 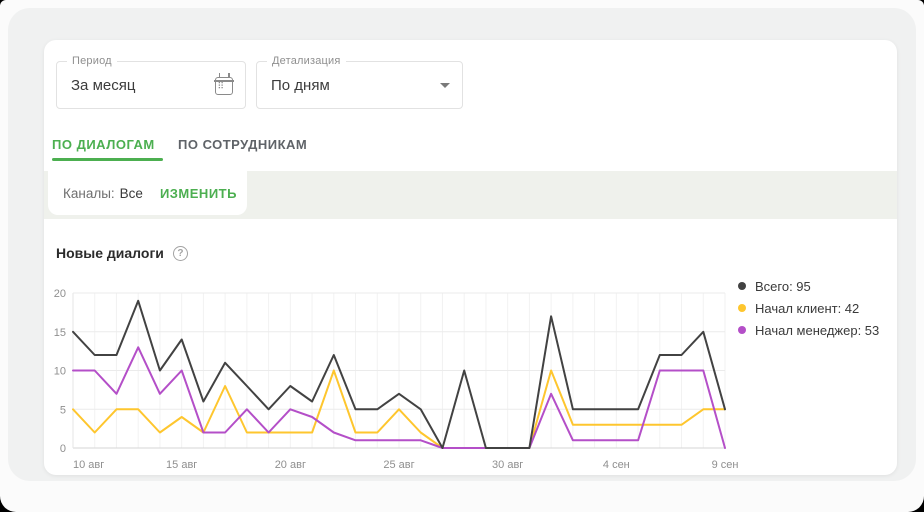 I want to click on tab-by-employees: ПО СОТРУДНИКАМ, so click(x=243, y=144).